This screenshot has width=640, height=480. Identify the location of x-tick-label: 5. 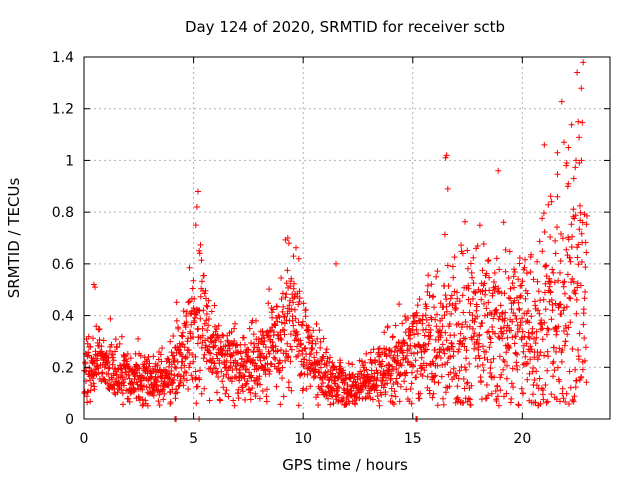
(193, 439).